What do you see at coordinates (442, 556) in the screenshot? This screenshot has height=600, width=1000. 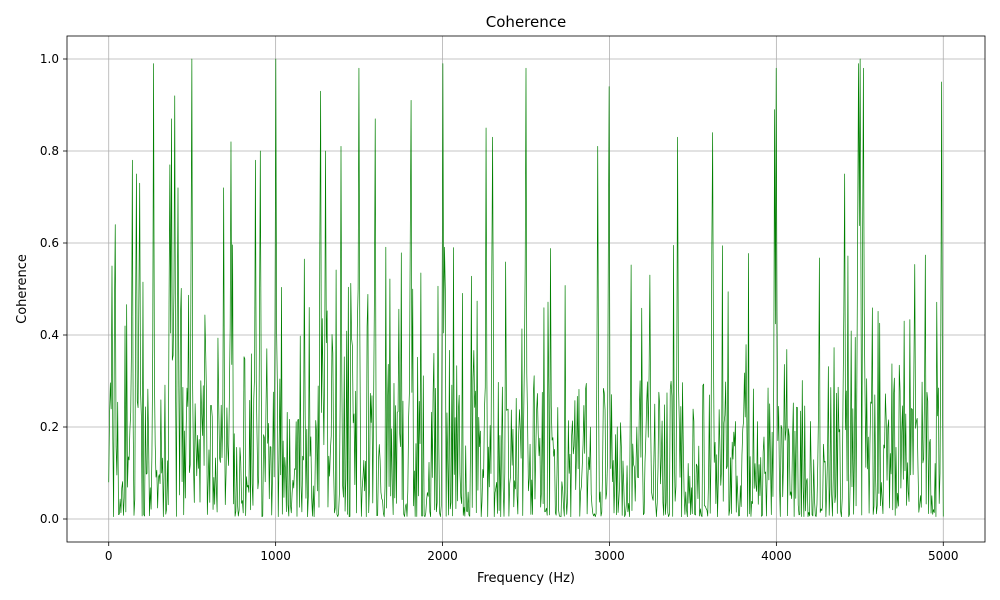 I see `x-tick-label: 2000` at bounding box center [442, 556].